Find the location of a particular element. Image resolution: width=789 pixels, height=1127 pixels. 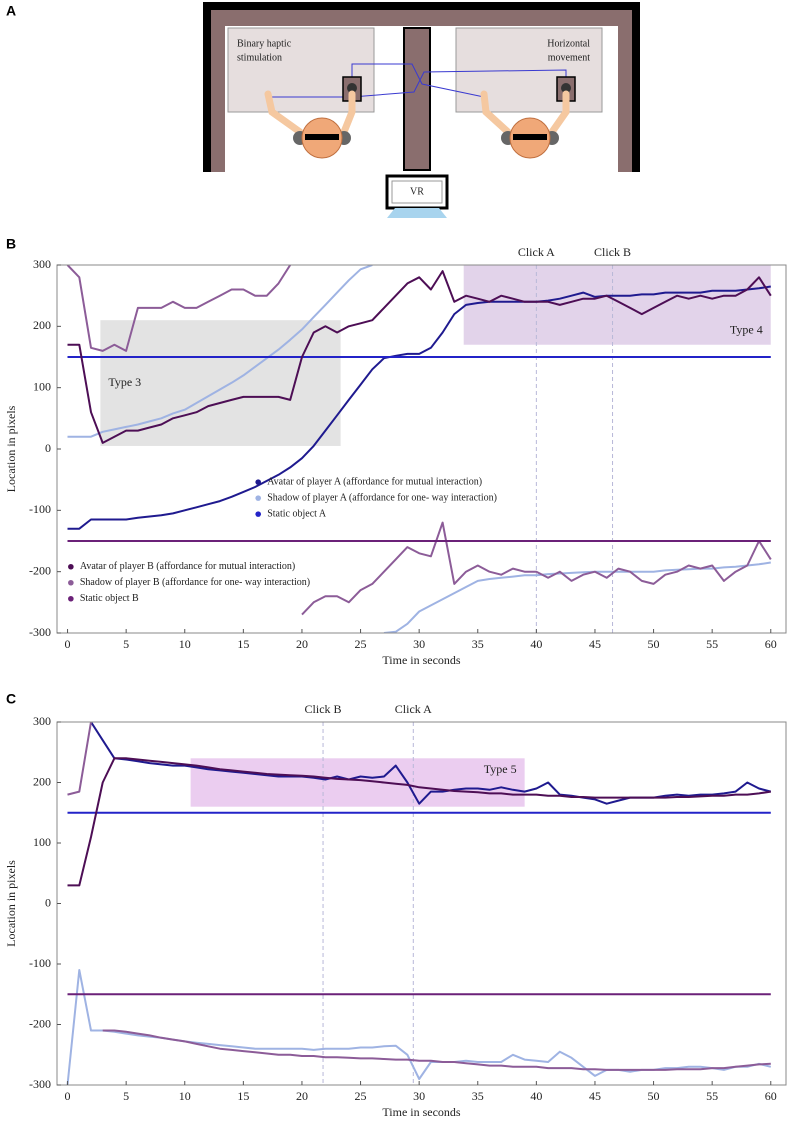

monitor-stand is located at coordinates (417, 213).